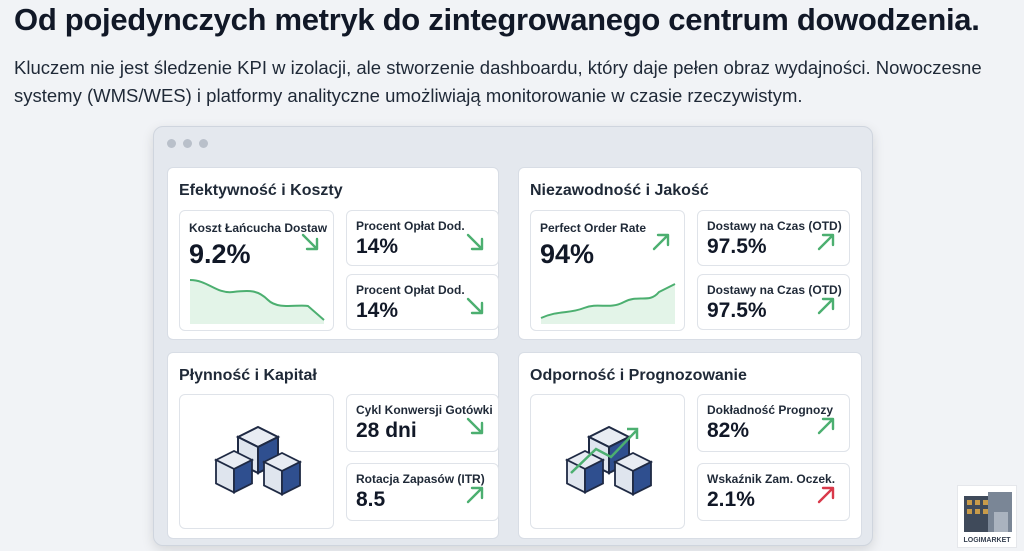 This screenshot has width=1024, height=551. Describe the element at coordinates (773, 423) in the screenshot. I see `kpi-card: Dokładność Prognozy 82%` at that location.